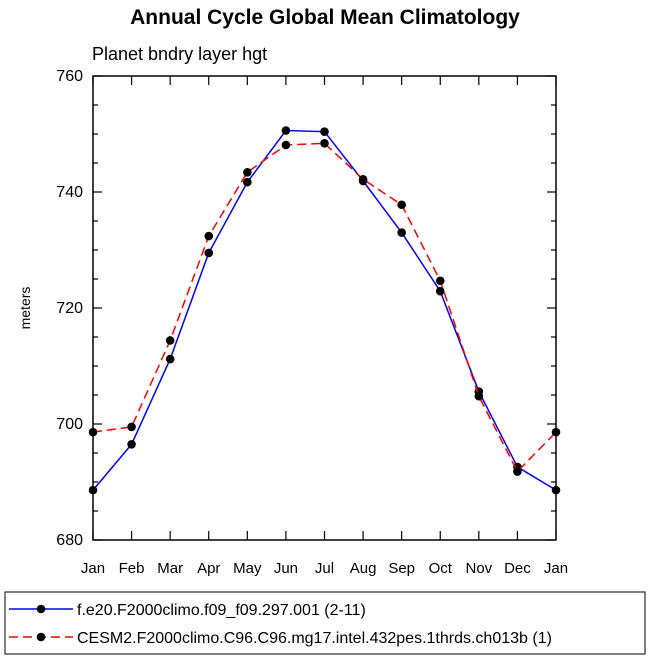  Describe the element at coordinates (132, 568) in the screenshot. I see `x-tick-label: Feb` at that location.